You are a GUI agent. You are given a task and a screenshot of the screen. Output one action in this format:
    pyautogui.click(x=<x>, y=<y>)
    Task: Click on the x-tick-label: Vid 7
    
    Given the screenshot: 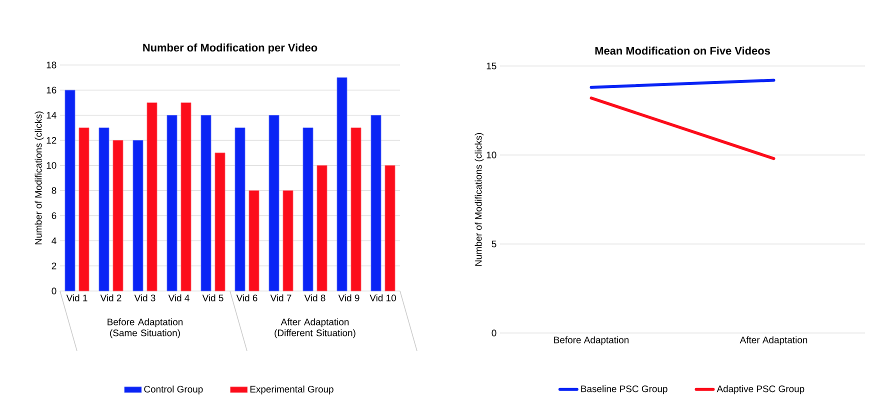 What is the action you would take?
    pyautogui.click(x=281, y=298)
    